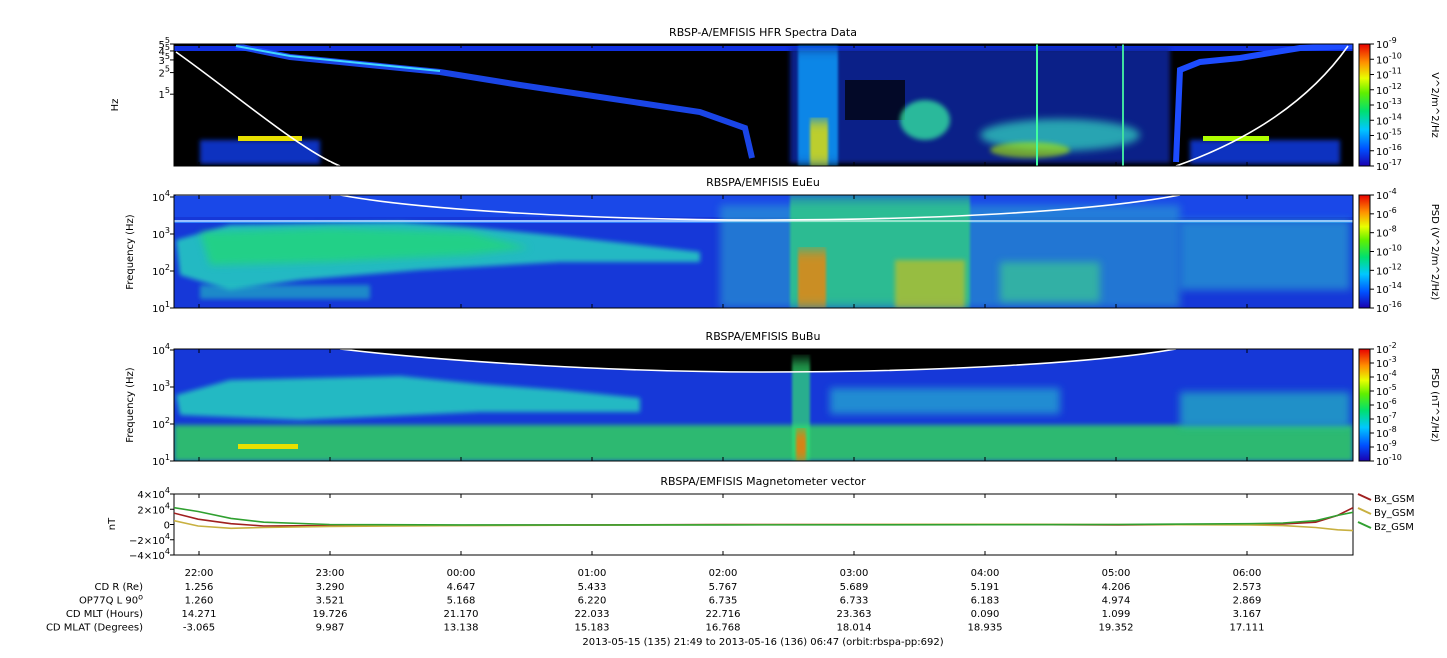 This screenshot has height=658, width=1447. I want to click on time-tick-label: 22:00, so click(199, 573).